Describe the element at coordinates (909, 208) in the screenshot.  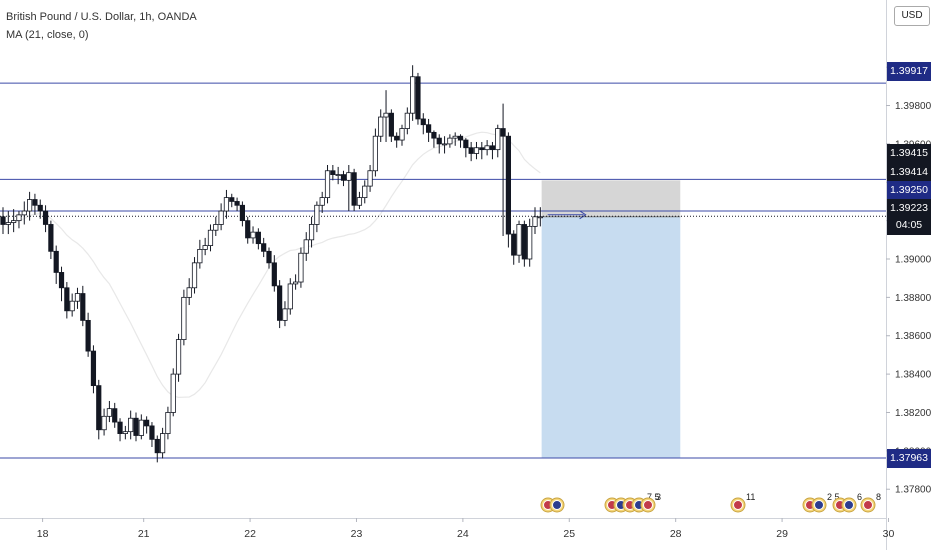
I see `current-price-label: 1.39223` at that location.